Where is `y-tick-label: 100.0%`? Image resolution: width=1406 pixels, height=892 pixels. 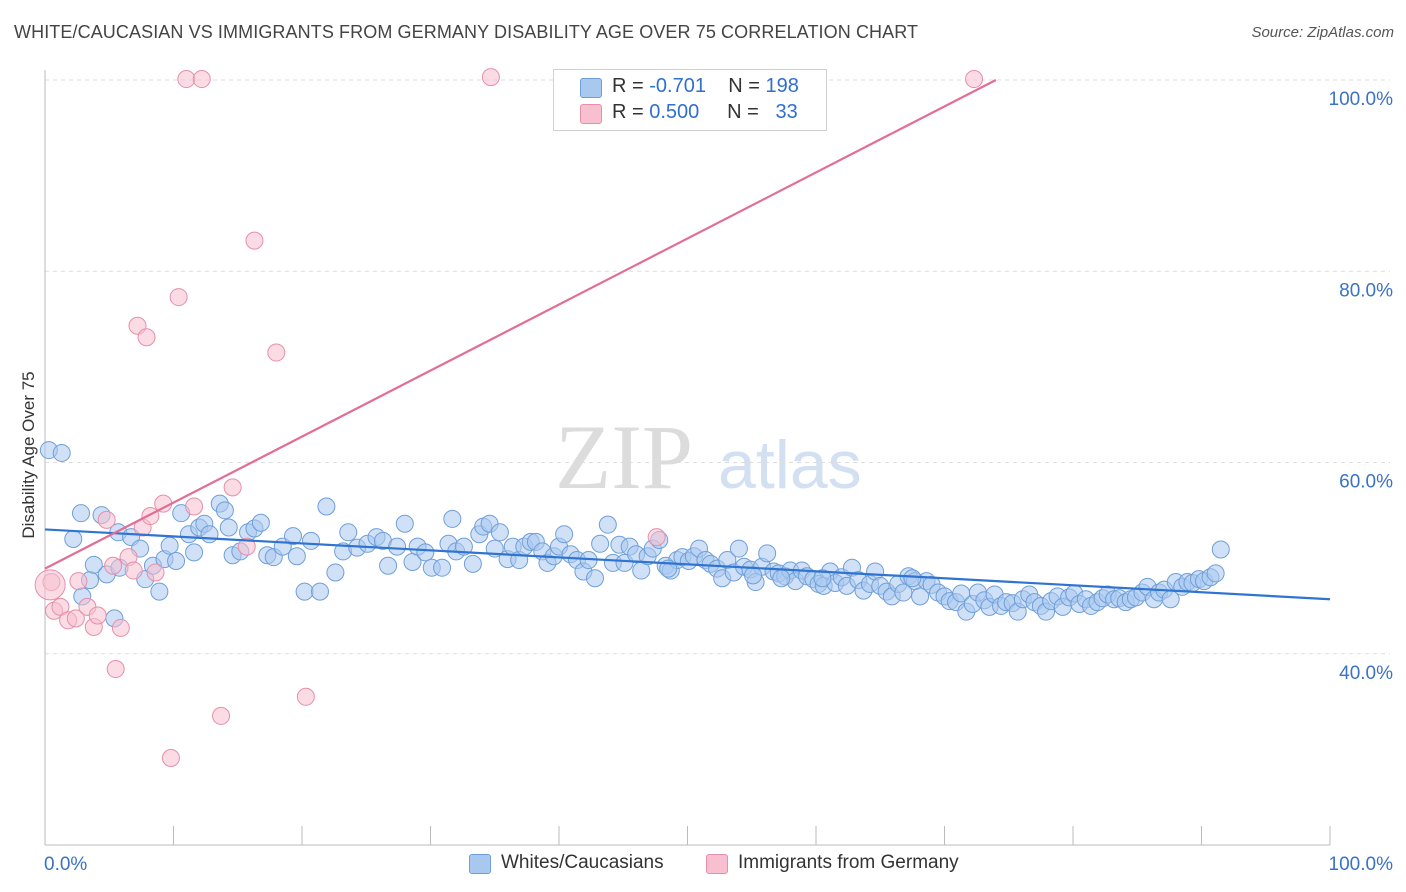 y-tick-label: 100.0% is located at coordinates (1361, 99).